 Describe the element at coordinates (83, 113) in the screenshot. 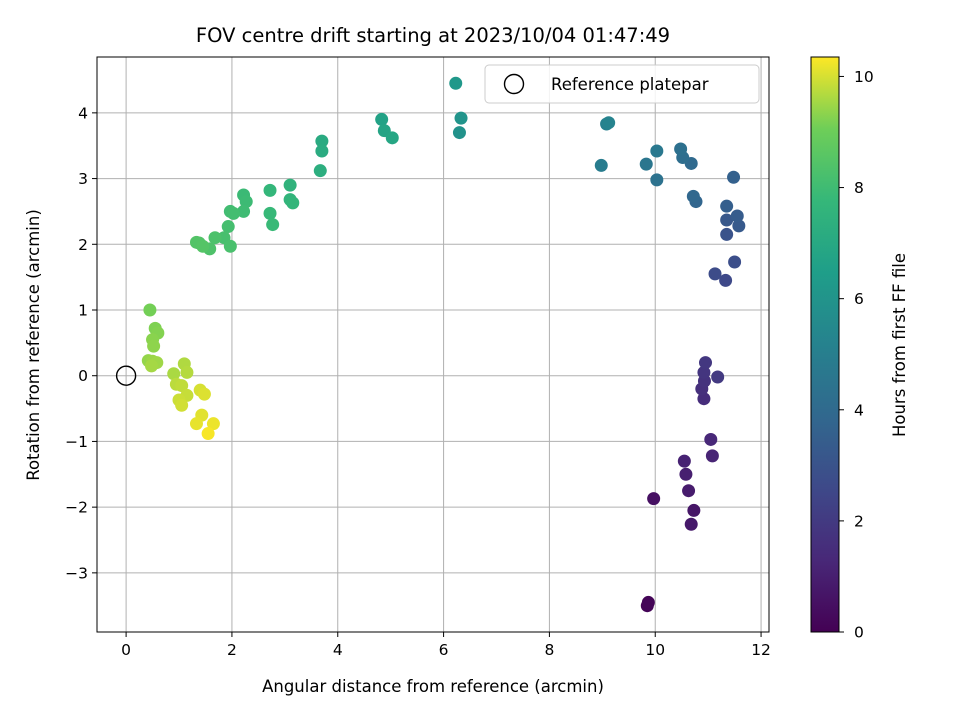

I see `y-tick-label: 4` at that location.